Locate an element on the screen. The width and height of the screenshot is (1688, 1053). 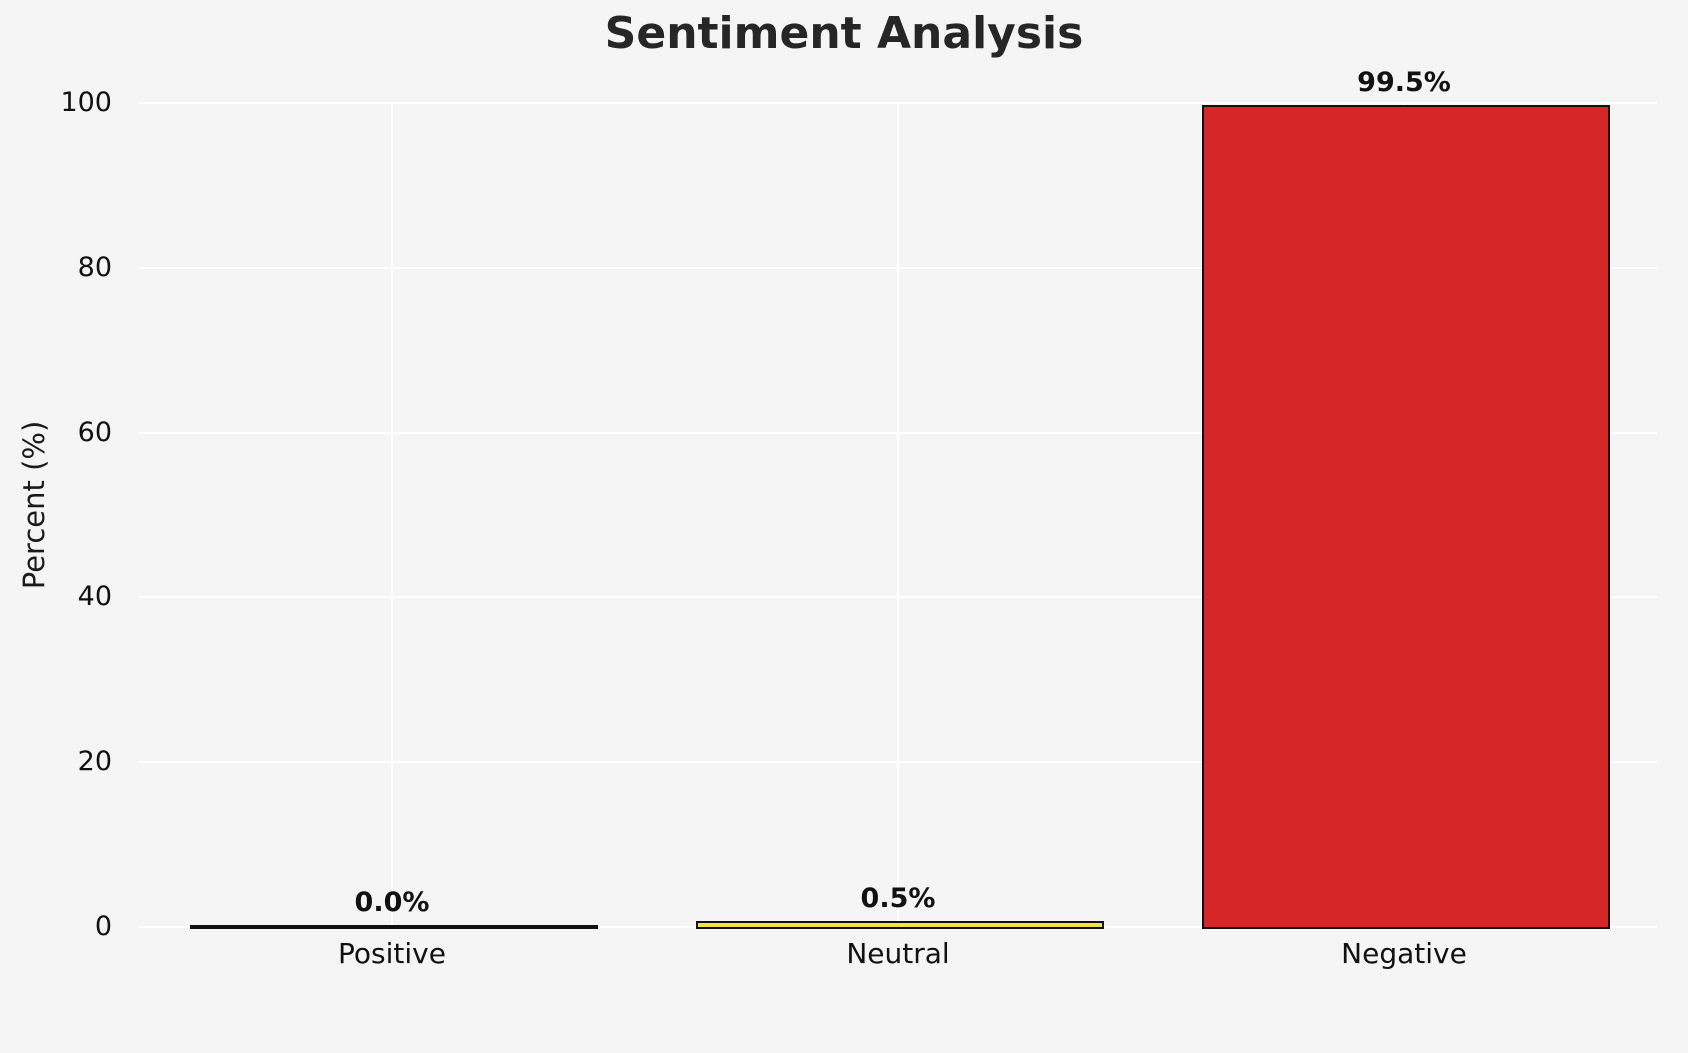
x-tick-label: Positive is located at coordinates (392, 953).